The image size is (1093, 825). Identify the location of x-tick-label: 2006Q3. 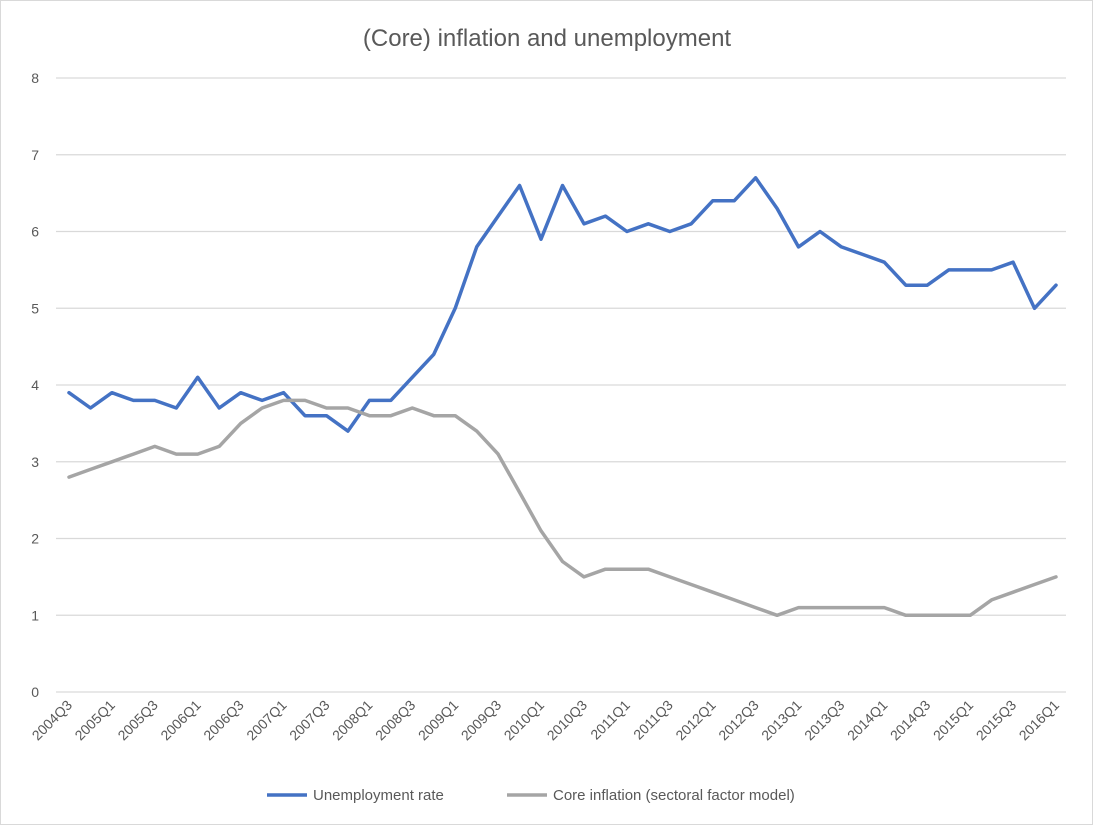
(223, 720).